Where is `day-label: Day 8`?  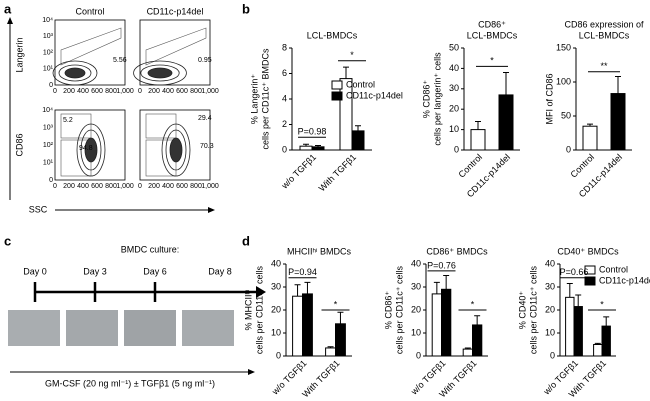
day-label: Day 8 is located at coordinates (220, 271).